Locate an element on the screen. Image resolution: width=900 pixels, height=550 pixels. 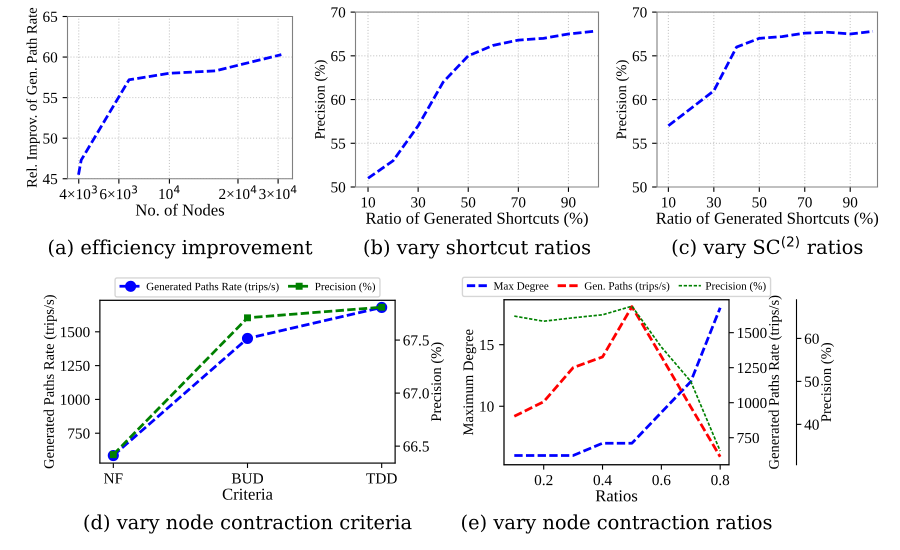
x-tick-label: 0.4 is located at coordinates (603, 480).